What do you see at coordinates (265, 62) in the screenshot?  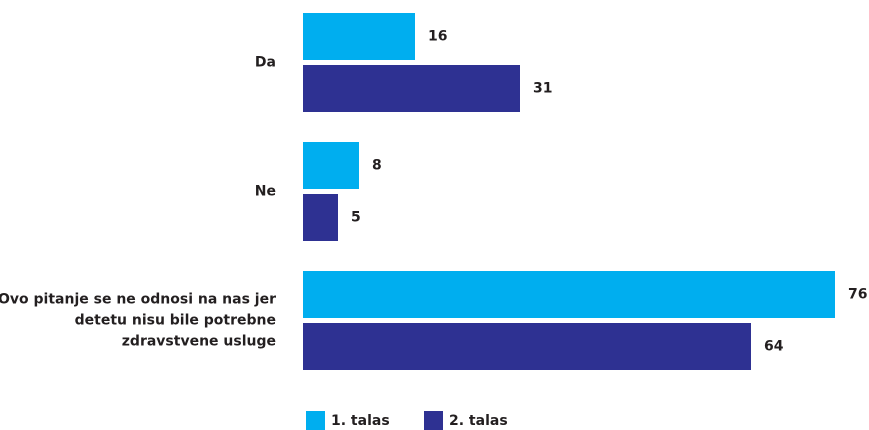 I see `category-label: Da` at bounding box center [265, 62].